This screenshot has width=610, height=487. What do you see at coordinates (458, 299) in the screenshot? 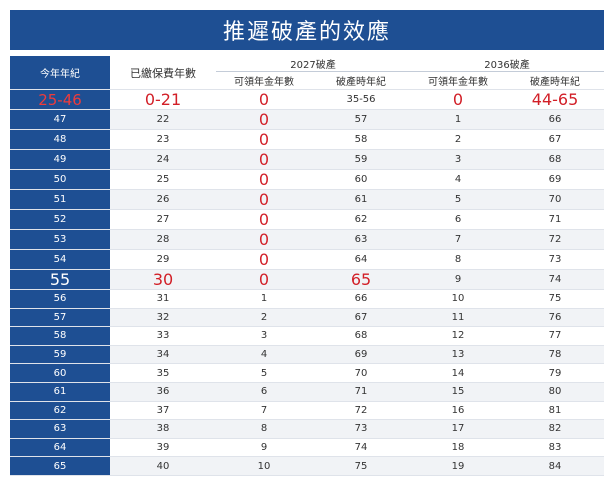
I see `pension-years-2036-cell: 10` at bounding box center [458, 299].